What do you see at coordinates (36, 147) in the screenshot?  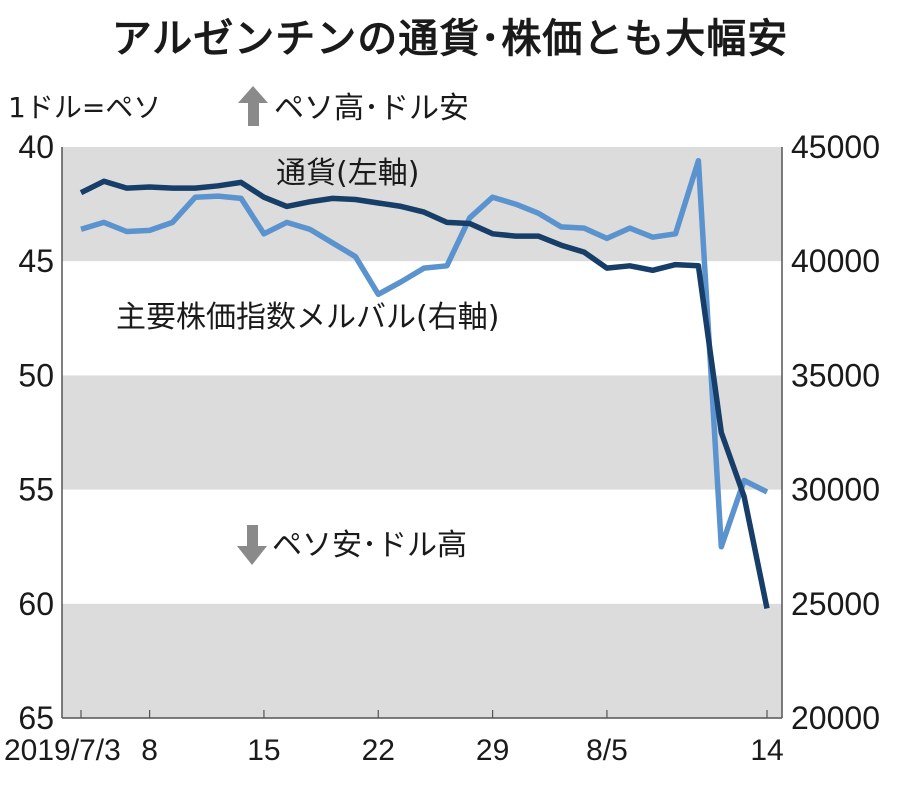 I see `left-tick-label: 40` at bounding box center [36, 147].